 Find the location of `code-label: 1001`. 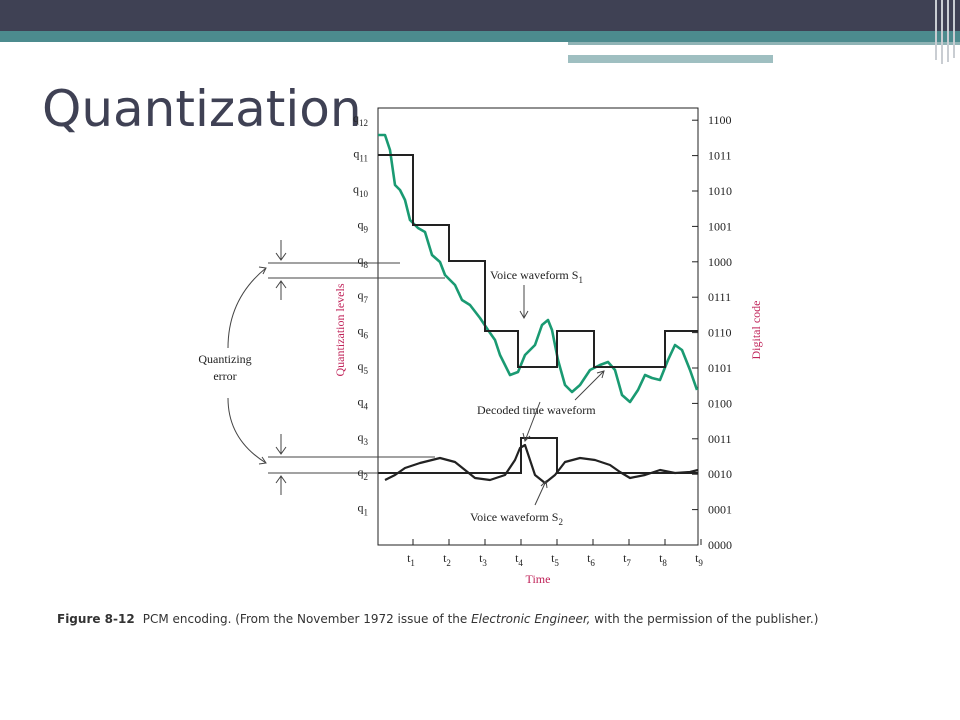

code-label: 1001 is located at coordinates (720, 226).